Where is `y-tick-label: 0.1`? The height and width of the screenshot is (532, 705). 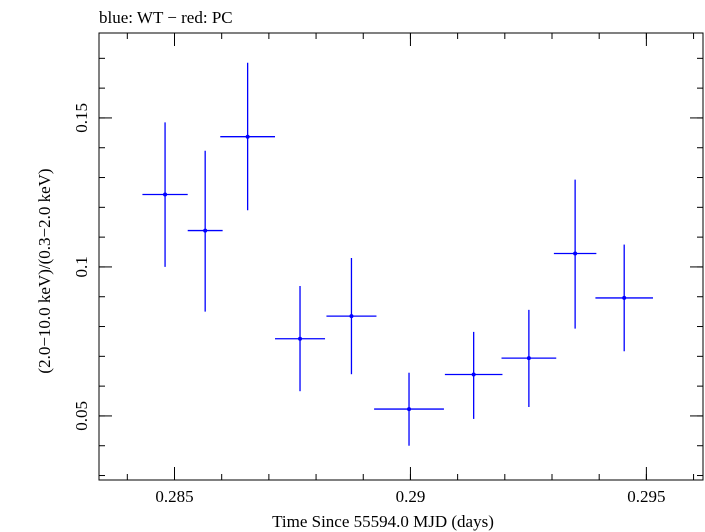
y-tick-label: 0.1 is located at coordinates (81, 266).